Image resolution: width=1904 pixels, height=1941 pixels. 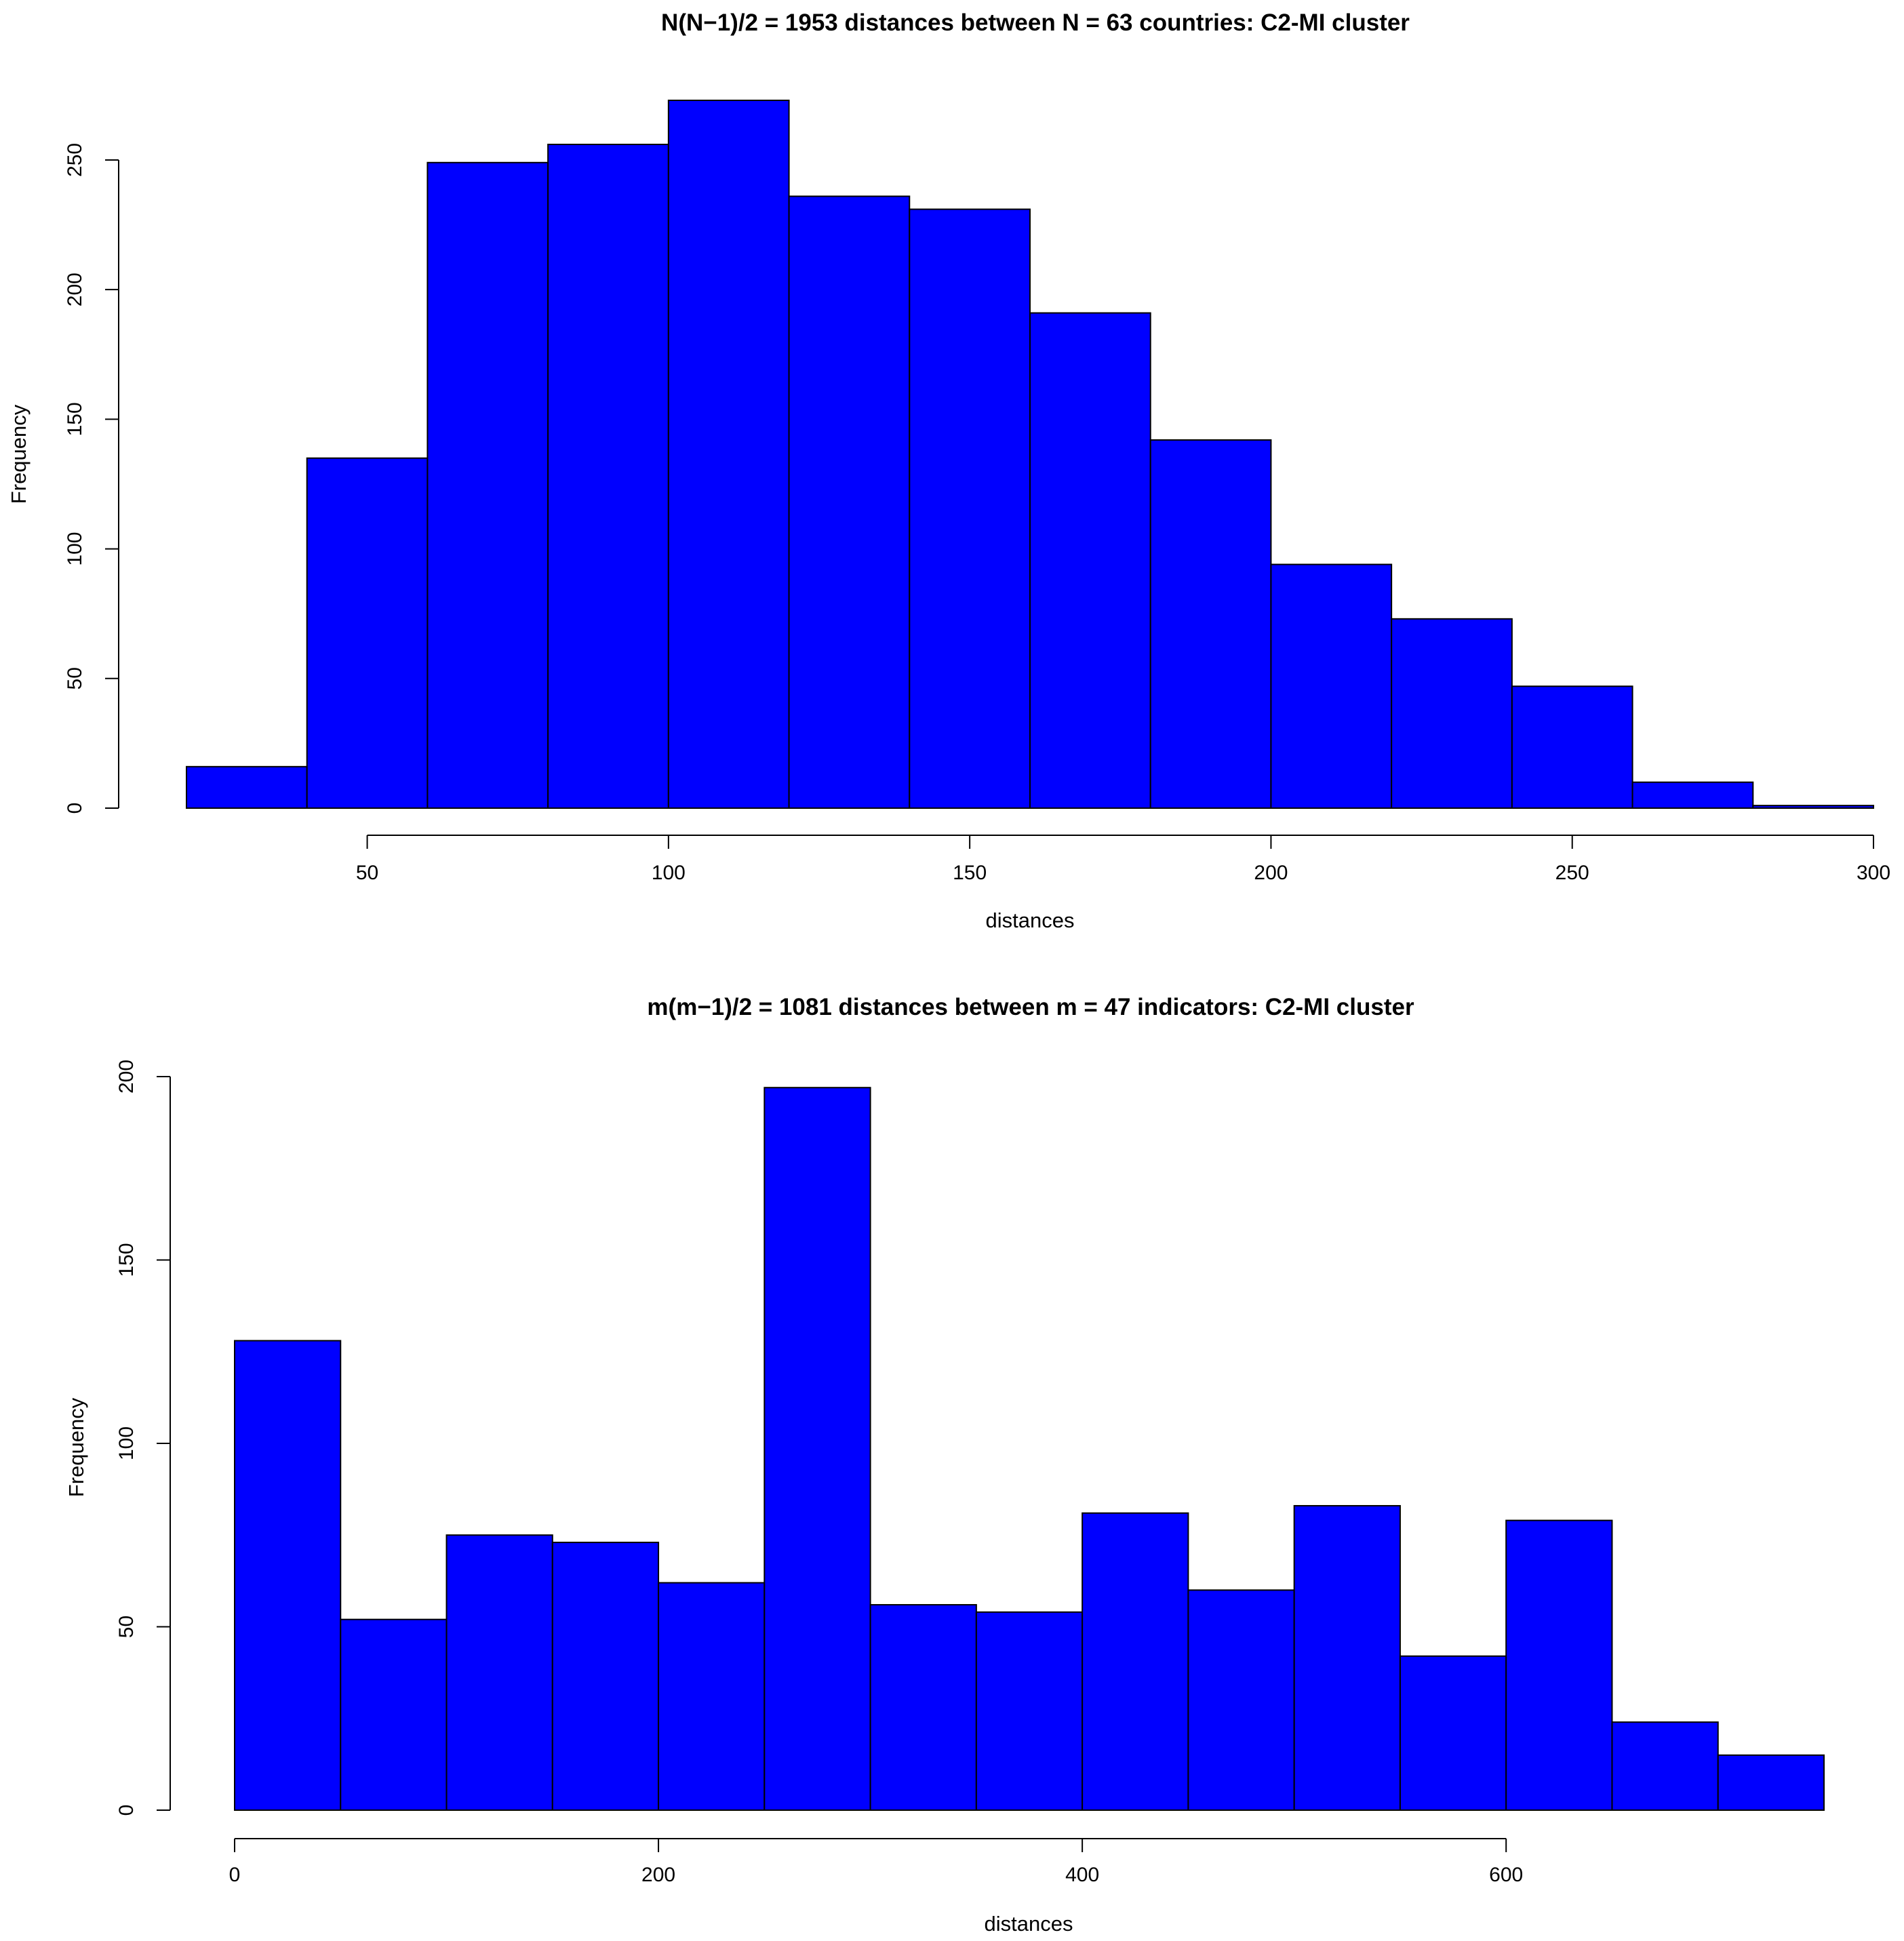 What do you see at coordinates (367, 873) in the screenshot?
I see `x-tick-label: 50` at bounding box center [367, 873].